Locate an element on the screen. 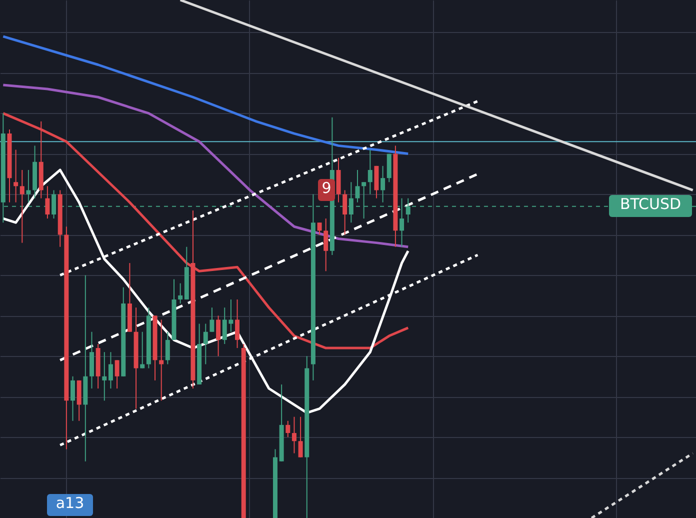 The image size is (696, 518). annotation: 9 is located at coordinates (326, 190).